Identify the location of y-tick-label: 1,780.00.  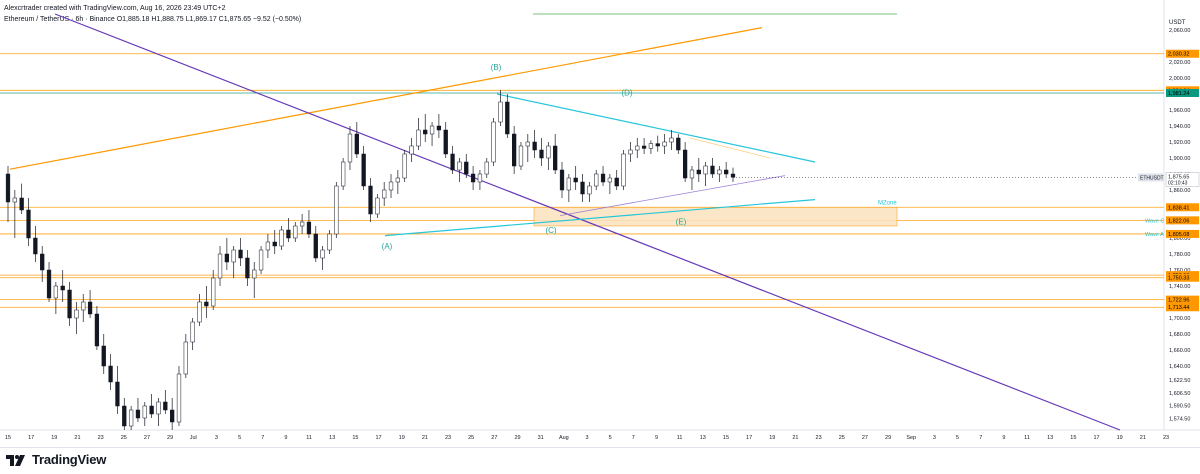
(1179, 255).